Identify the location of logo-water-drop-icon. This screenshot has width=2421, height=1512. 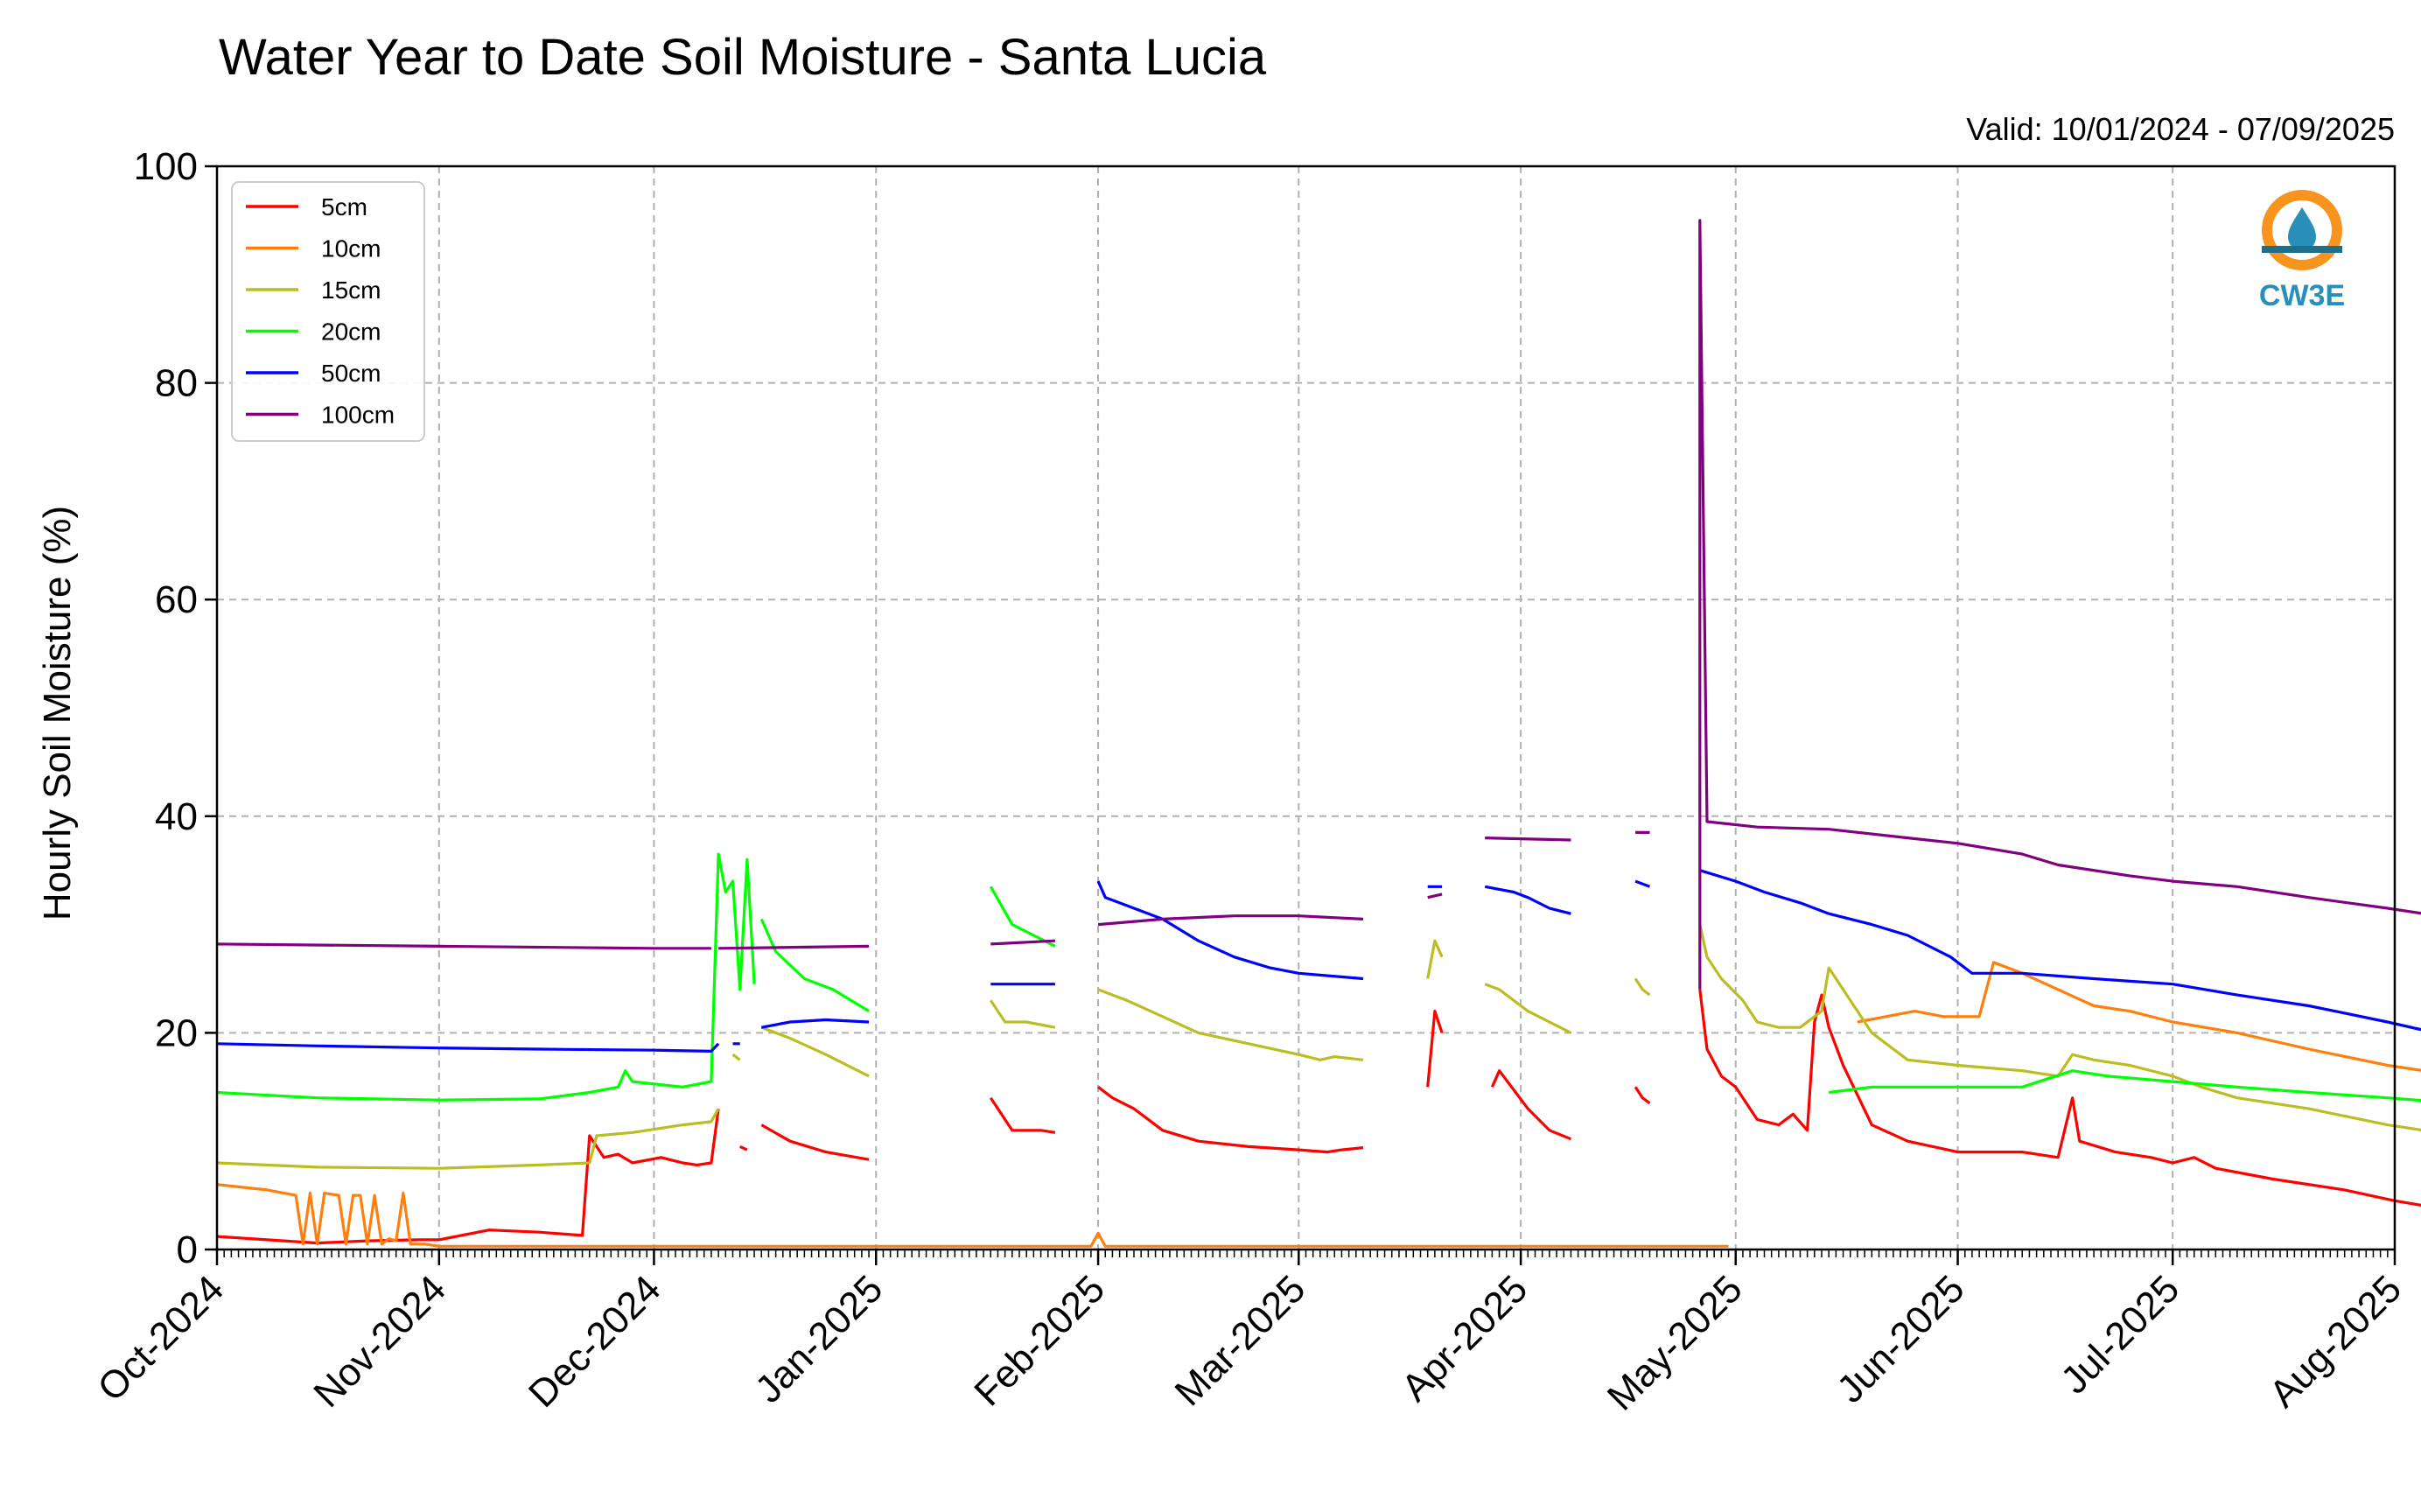
(2302, 229).